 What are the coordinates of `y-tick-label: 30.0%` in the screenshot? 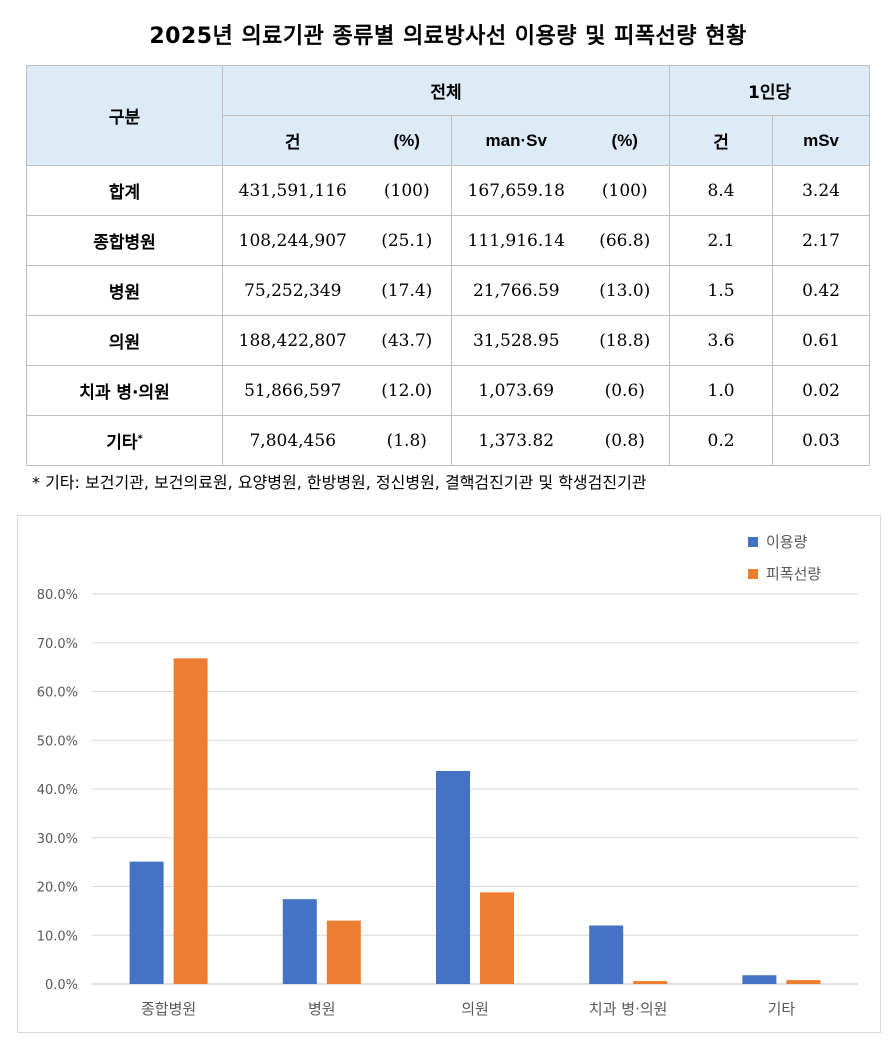 It's located at (57, 839).